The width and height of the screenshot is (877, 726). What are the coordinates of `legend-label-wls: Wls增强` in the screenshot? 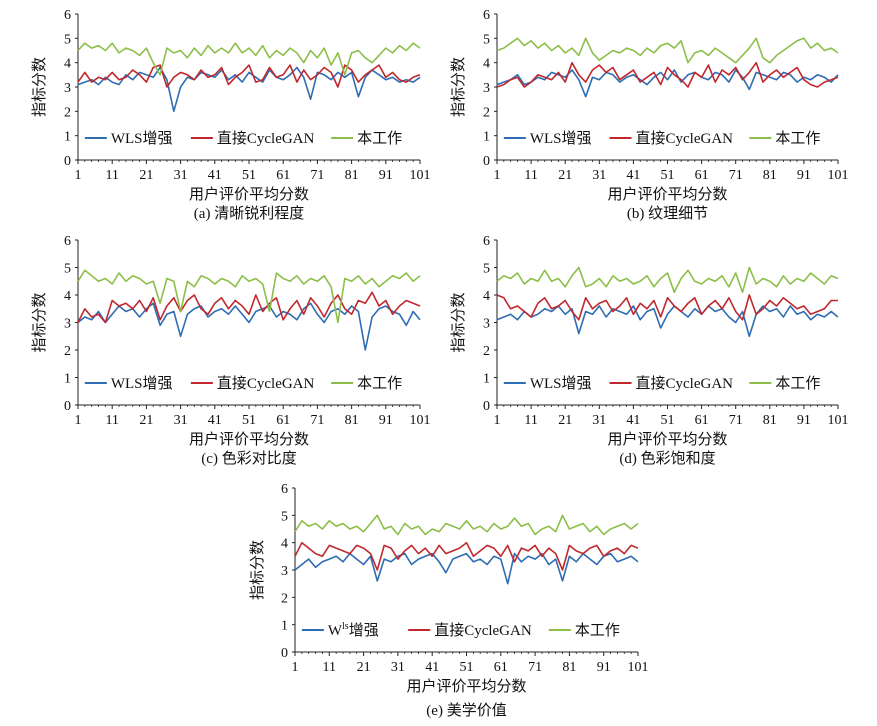 It's located at (353, 630).